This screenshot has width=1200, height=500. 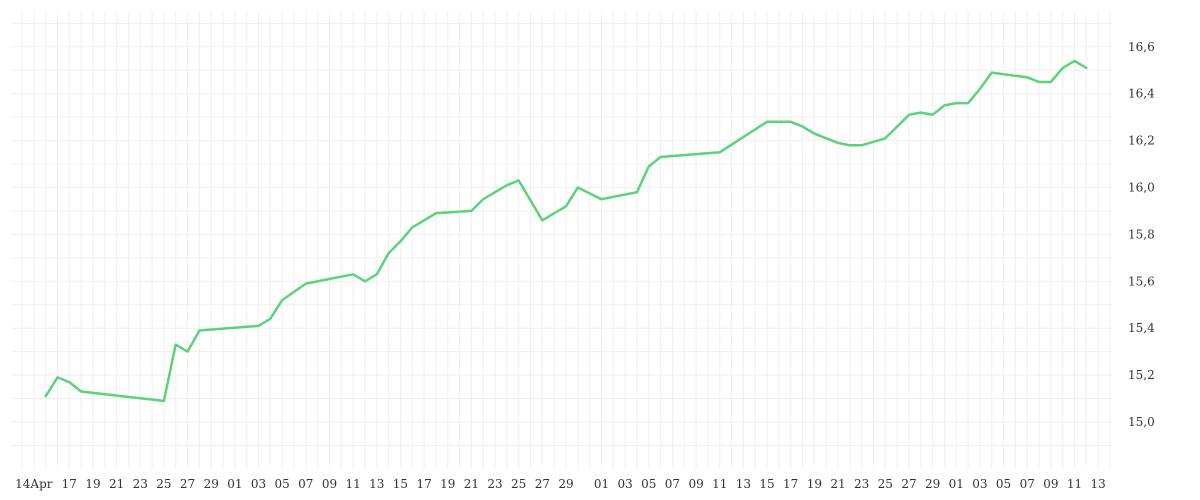 What do you see at coordinates (1141, 328) in the screenshot?
I see `y-tick-label: 15,4` at bounding box center [1141, 328].